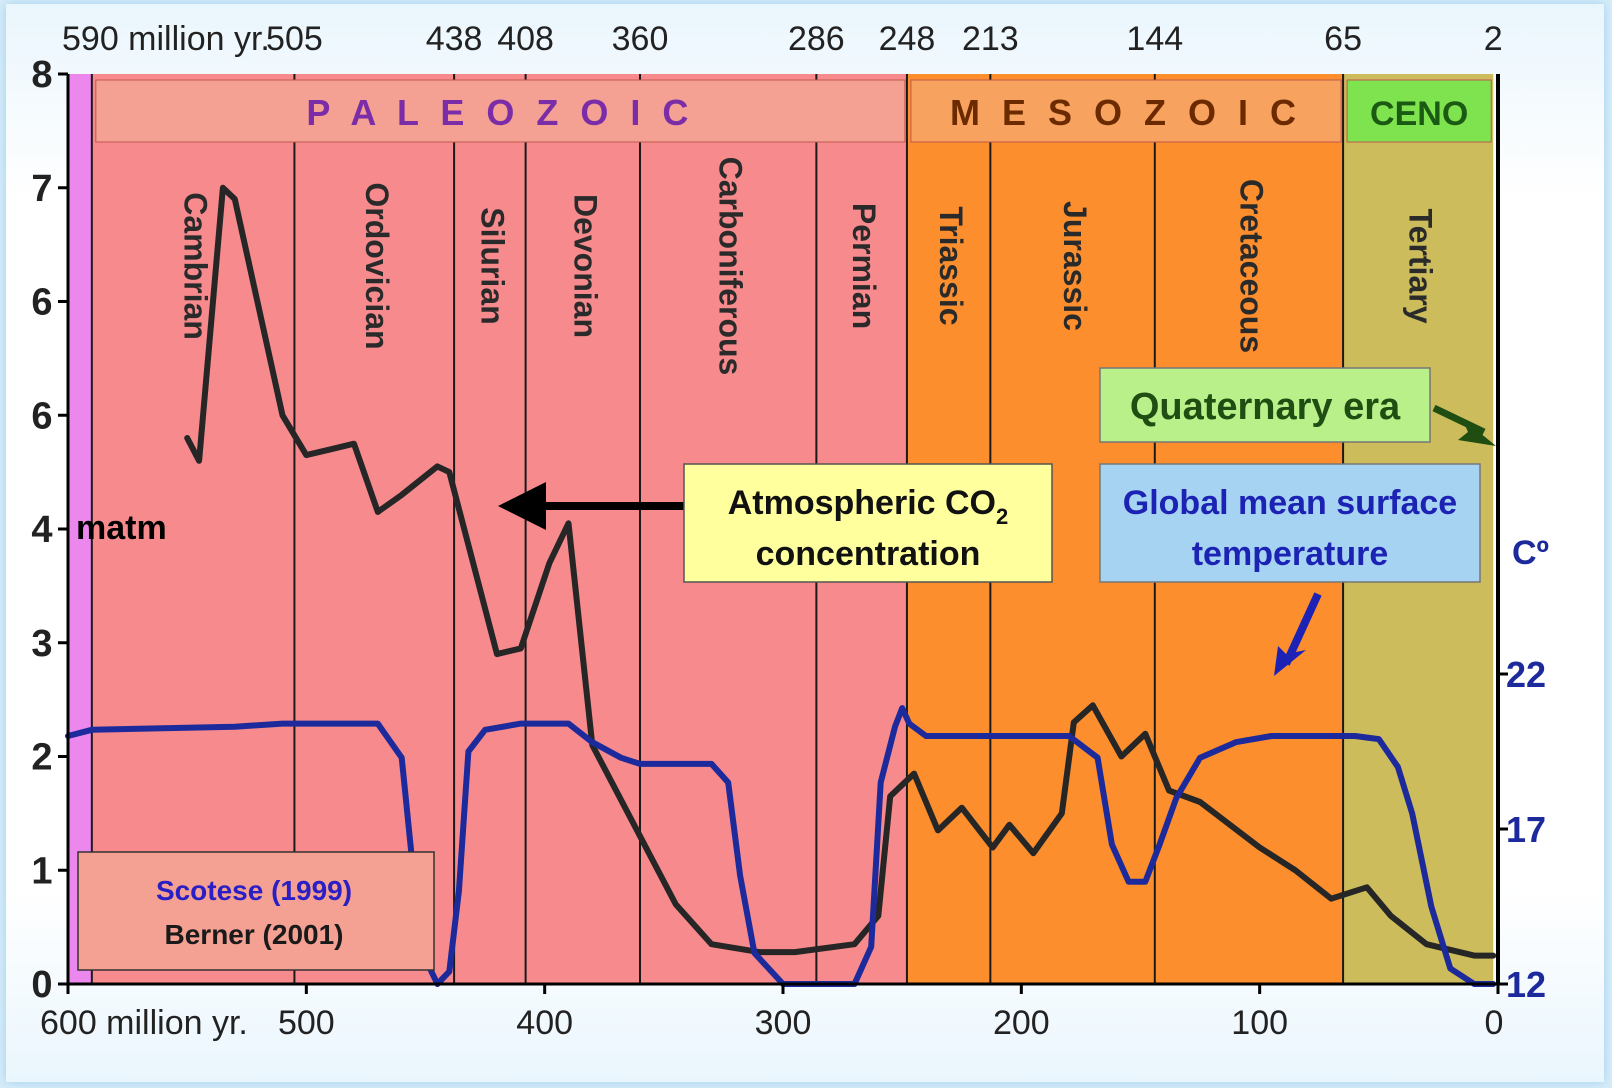  I want to click on quaternary-annotation-arrowhead, so click(1477, 432).